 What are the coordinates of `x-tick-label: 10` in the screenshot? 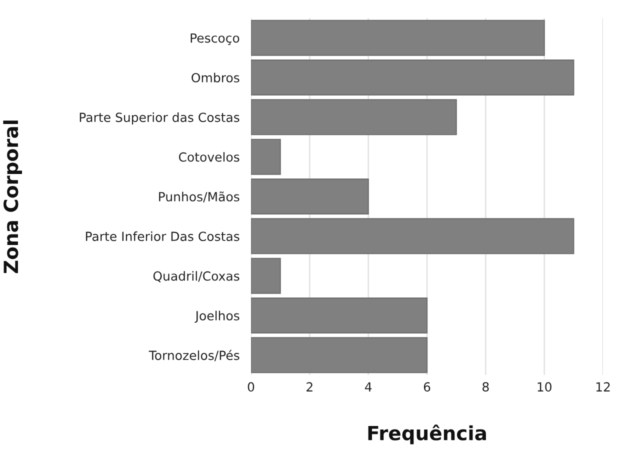 It's located at (545, 387).